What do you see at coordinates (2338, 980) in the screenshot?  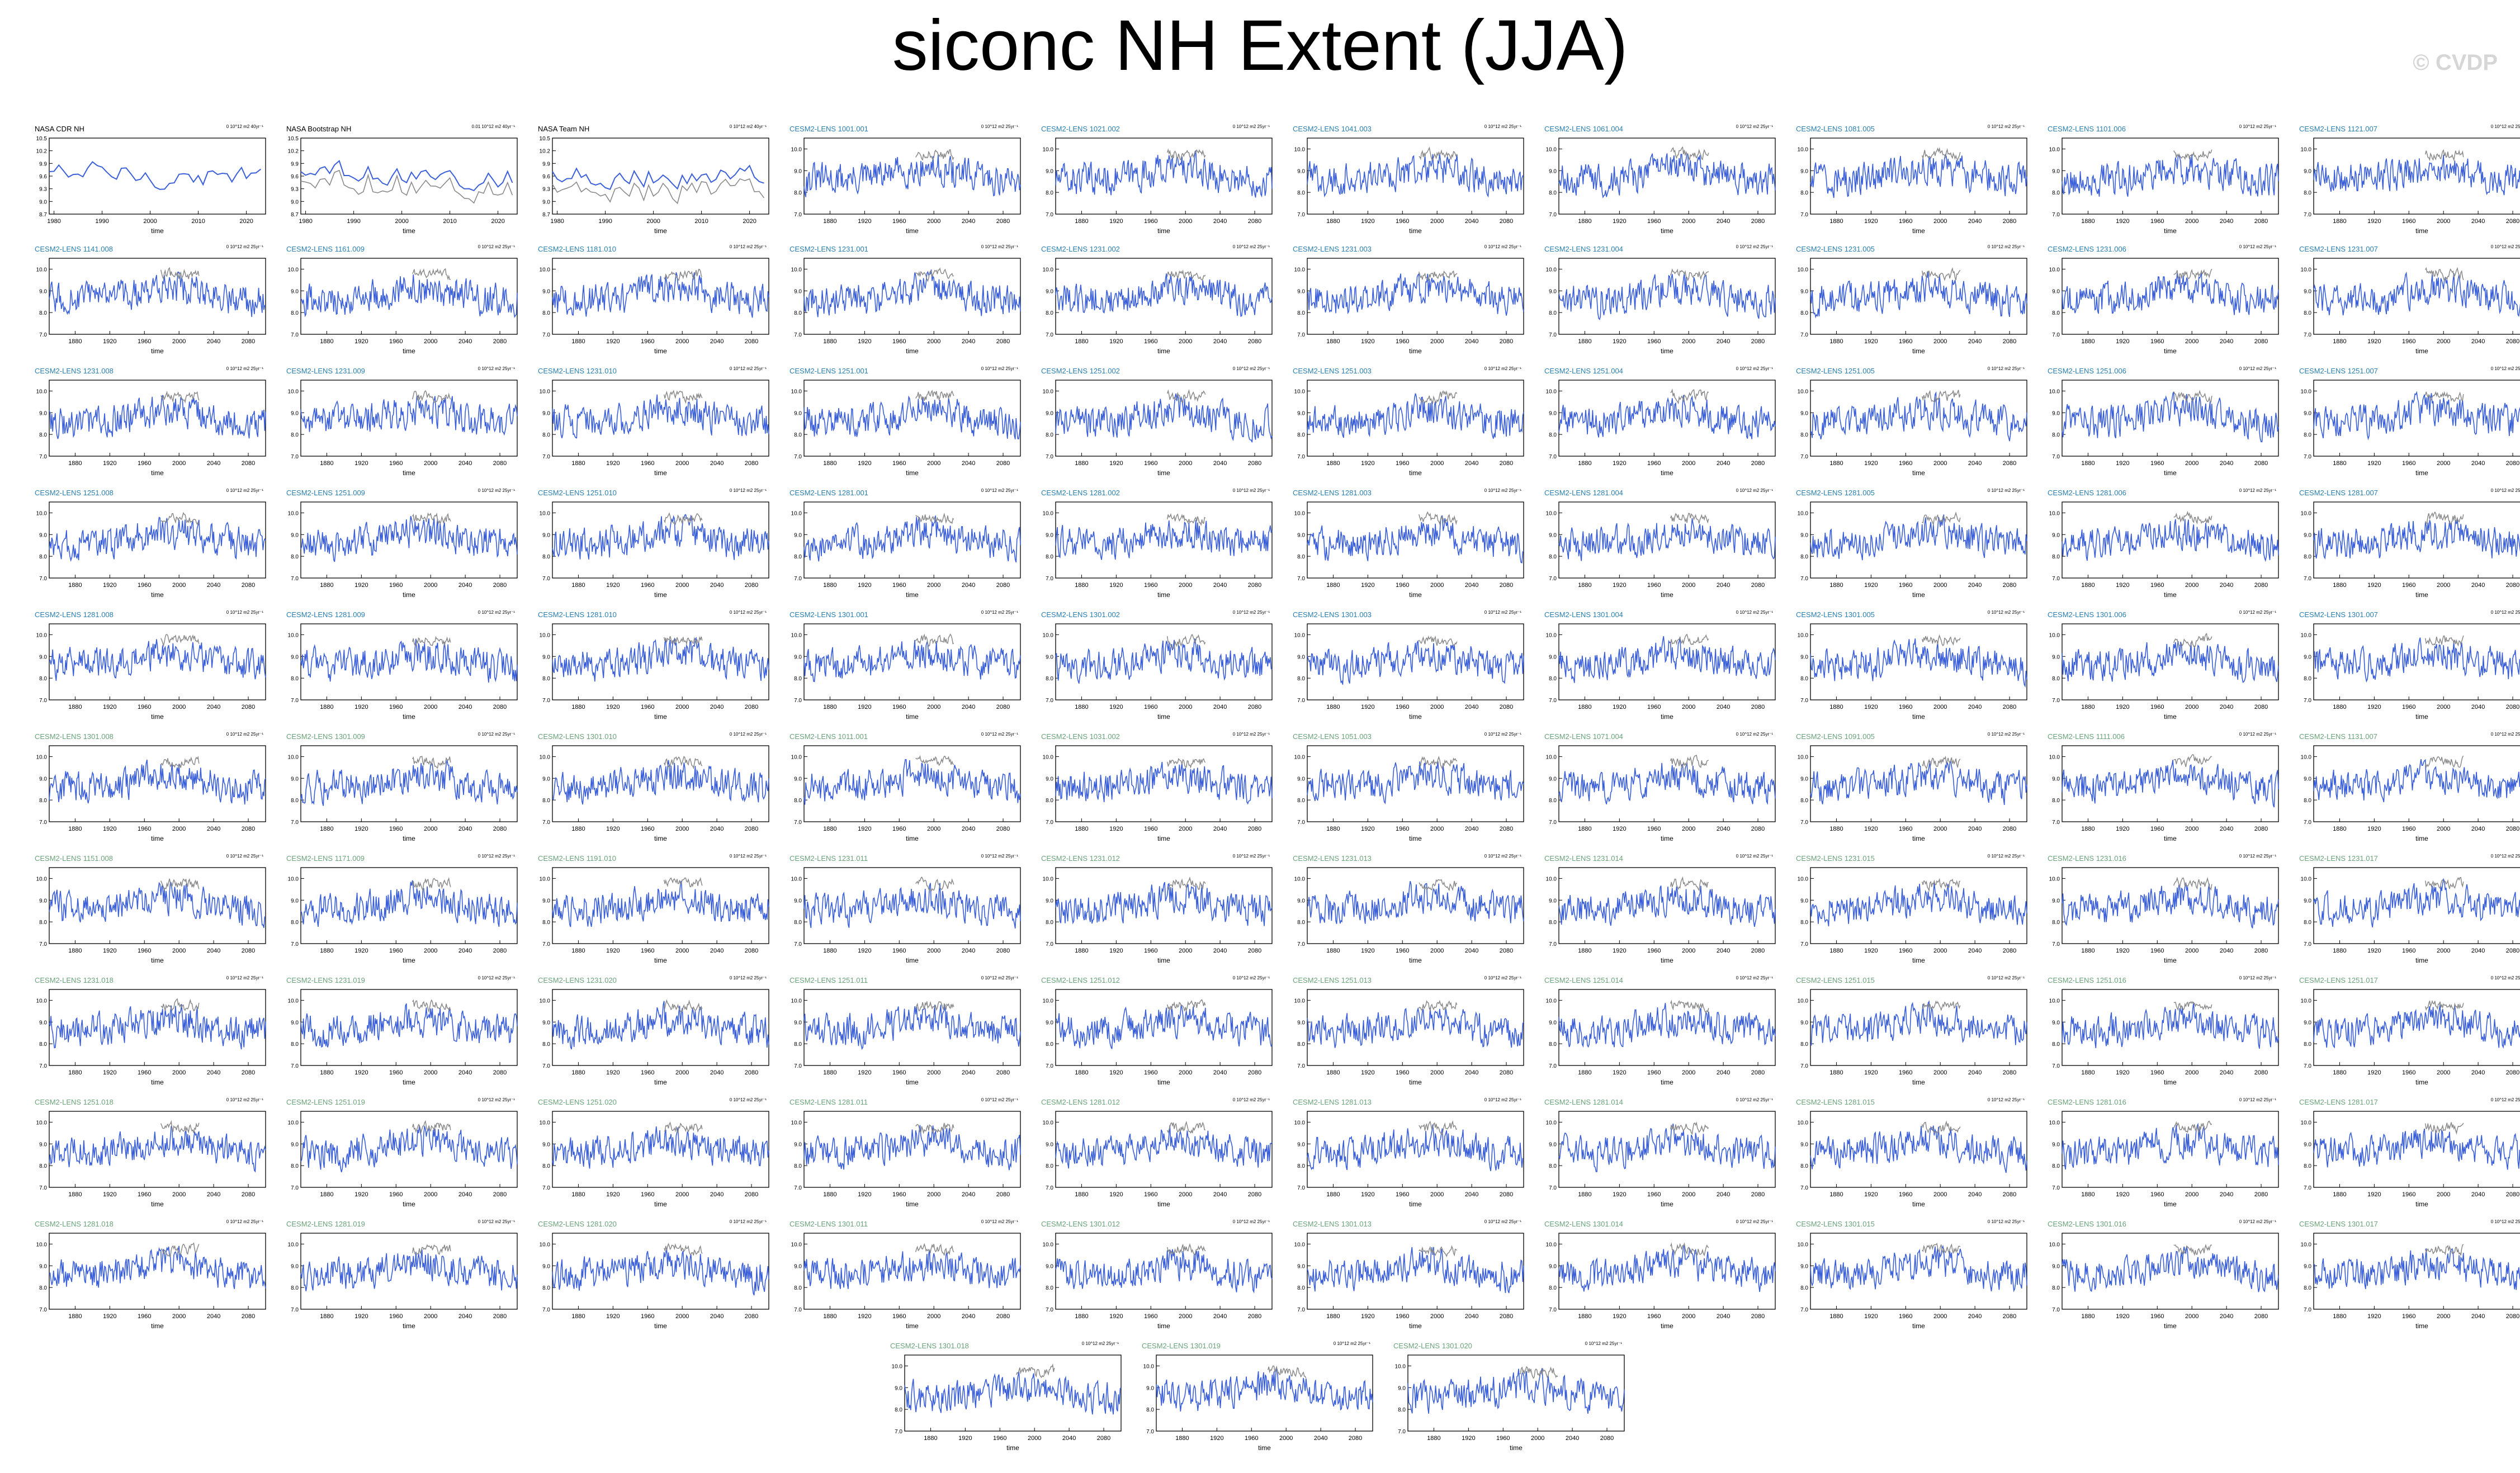 I see `panel-title: CESM2-LENS 1251.017` at bounding box center [2338, 980].